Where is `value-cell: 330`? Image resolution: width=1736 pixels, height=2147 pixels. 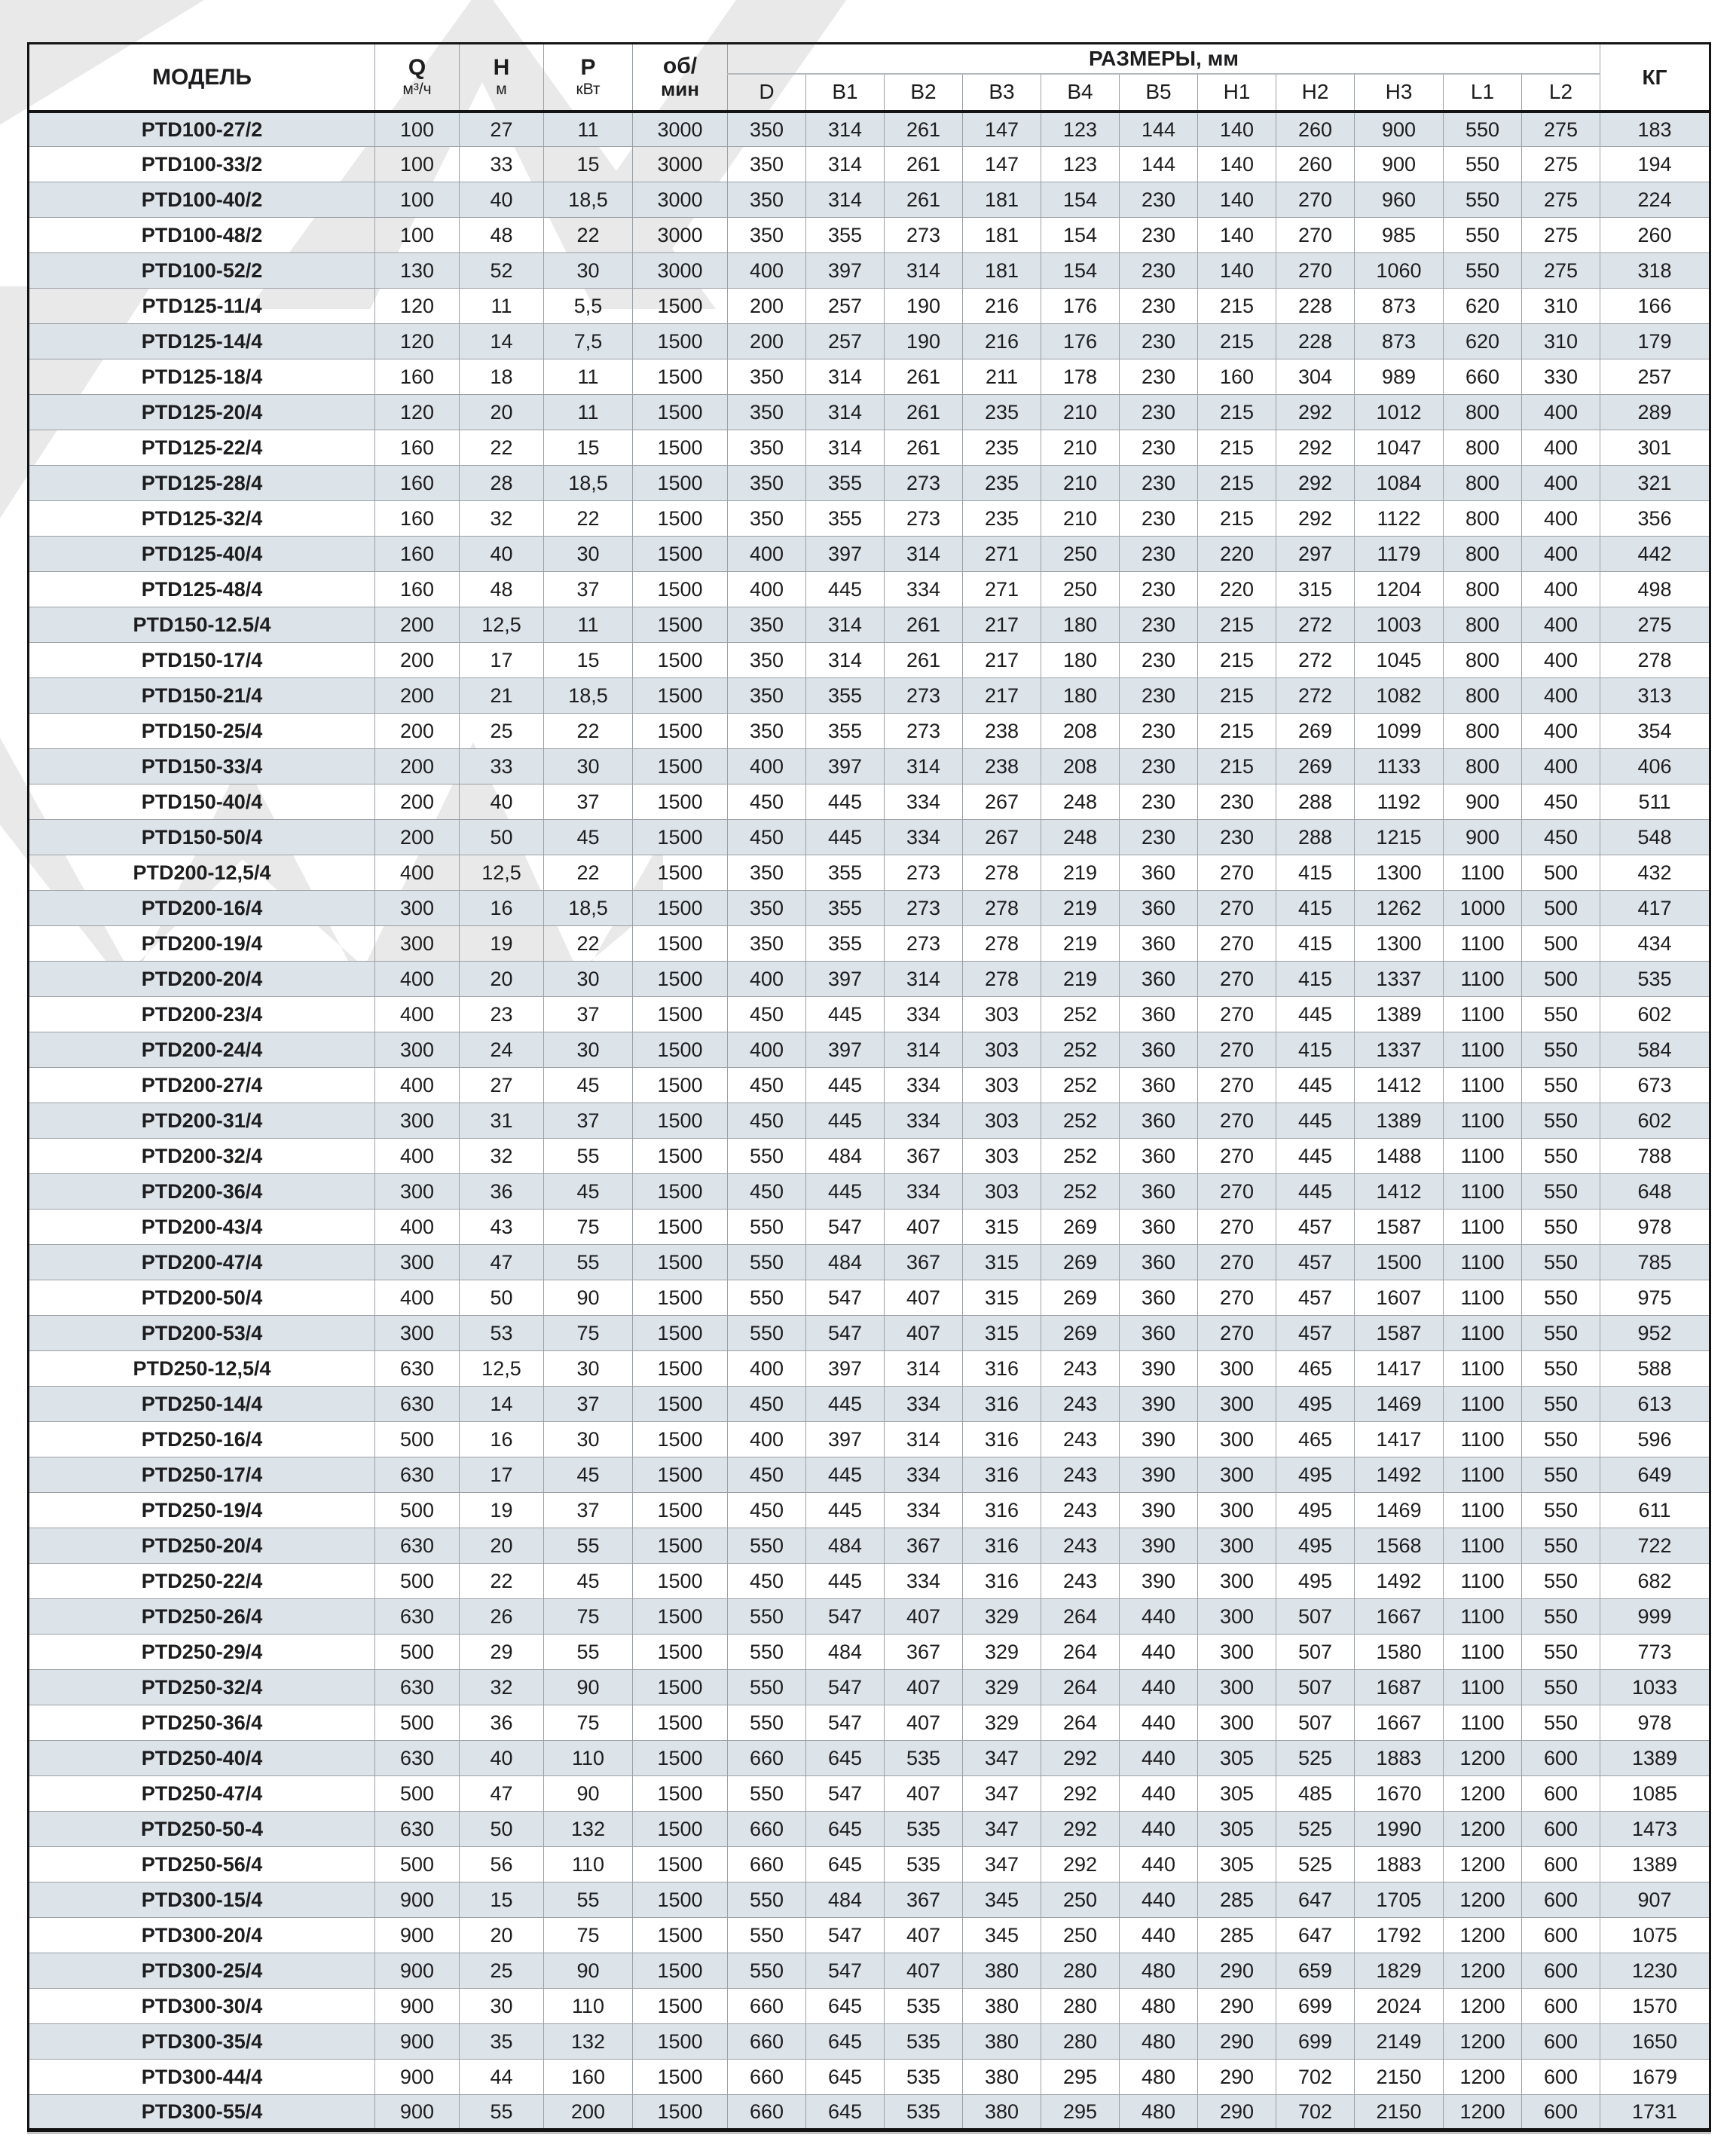
value-cell: 330 is located at coordinates (1561, 377).